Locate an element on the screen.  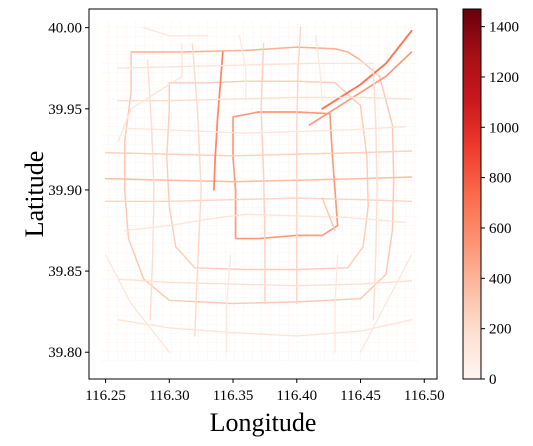
y-tick-label: 39.80 is located at coordinates (65, 353).